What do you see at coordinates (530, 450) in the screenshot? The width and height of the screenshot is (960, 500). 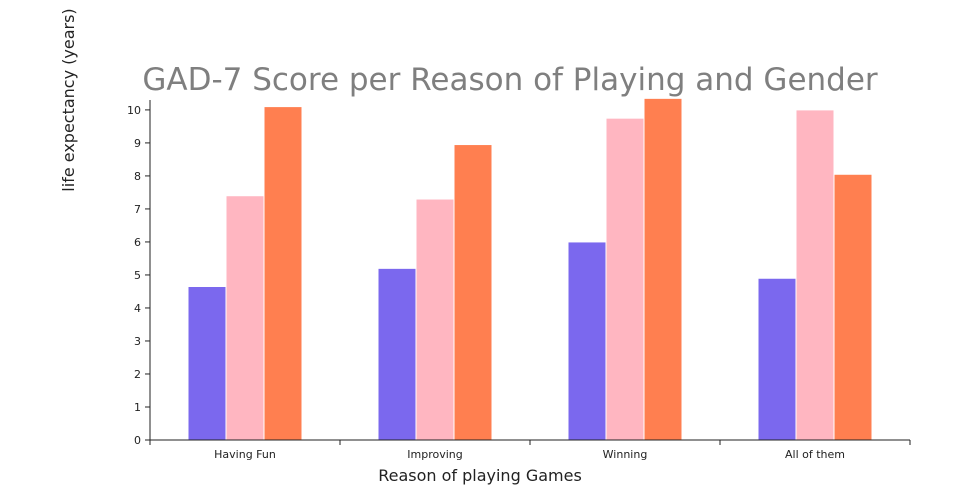 I see `x-axis: Having Fun Improving Winning All of them` at bounding box center [530, 450].